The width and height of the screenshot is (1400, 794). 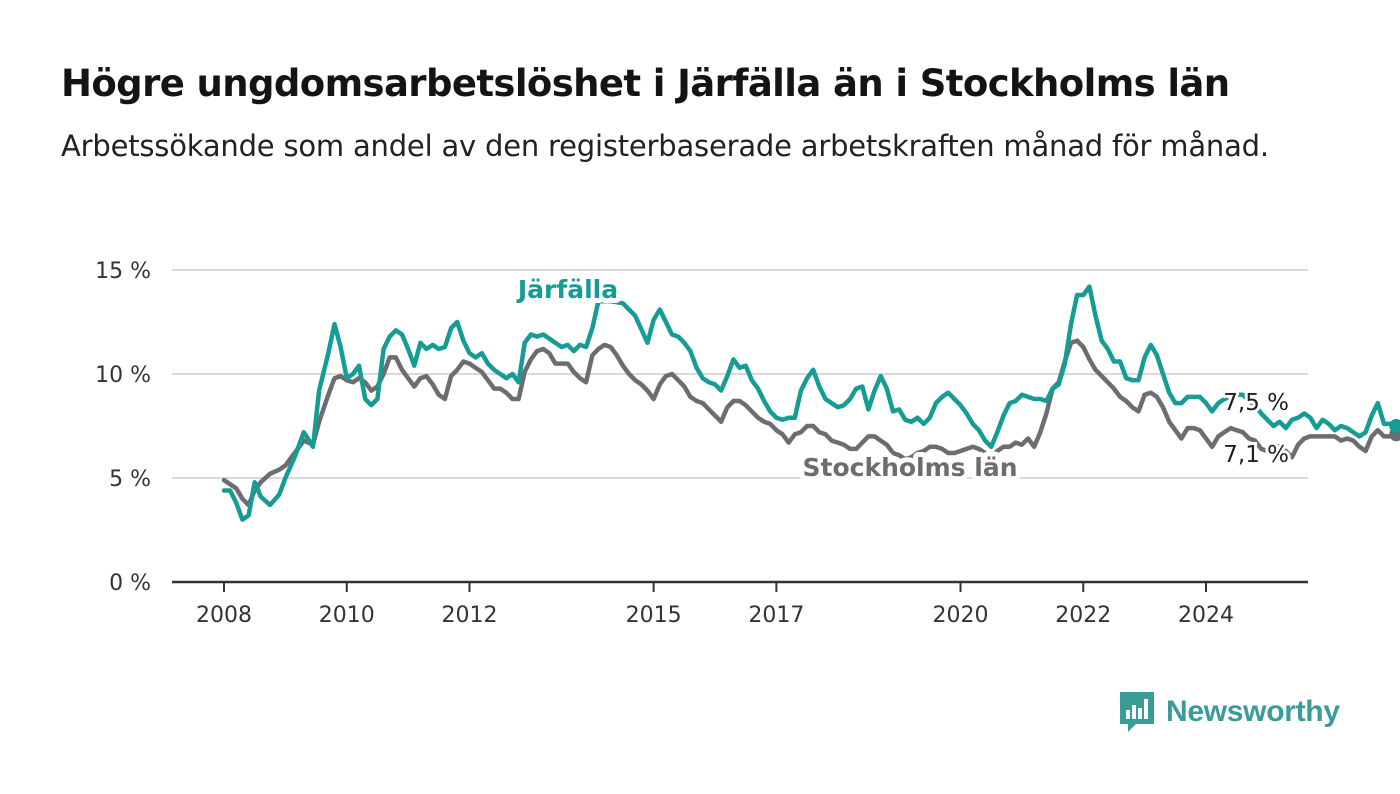 What do you see at coordinates (740, 604) in the screenshot?
I see `x-axis: 2008 2010 2012 2015 2017 2020 2022 2024` at bounding box center [740, 604].